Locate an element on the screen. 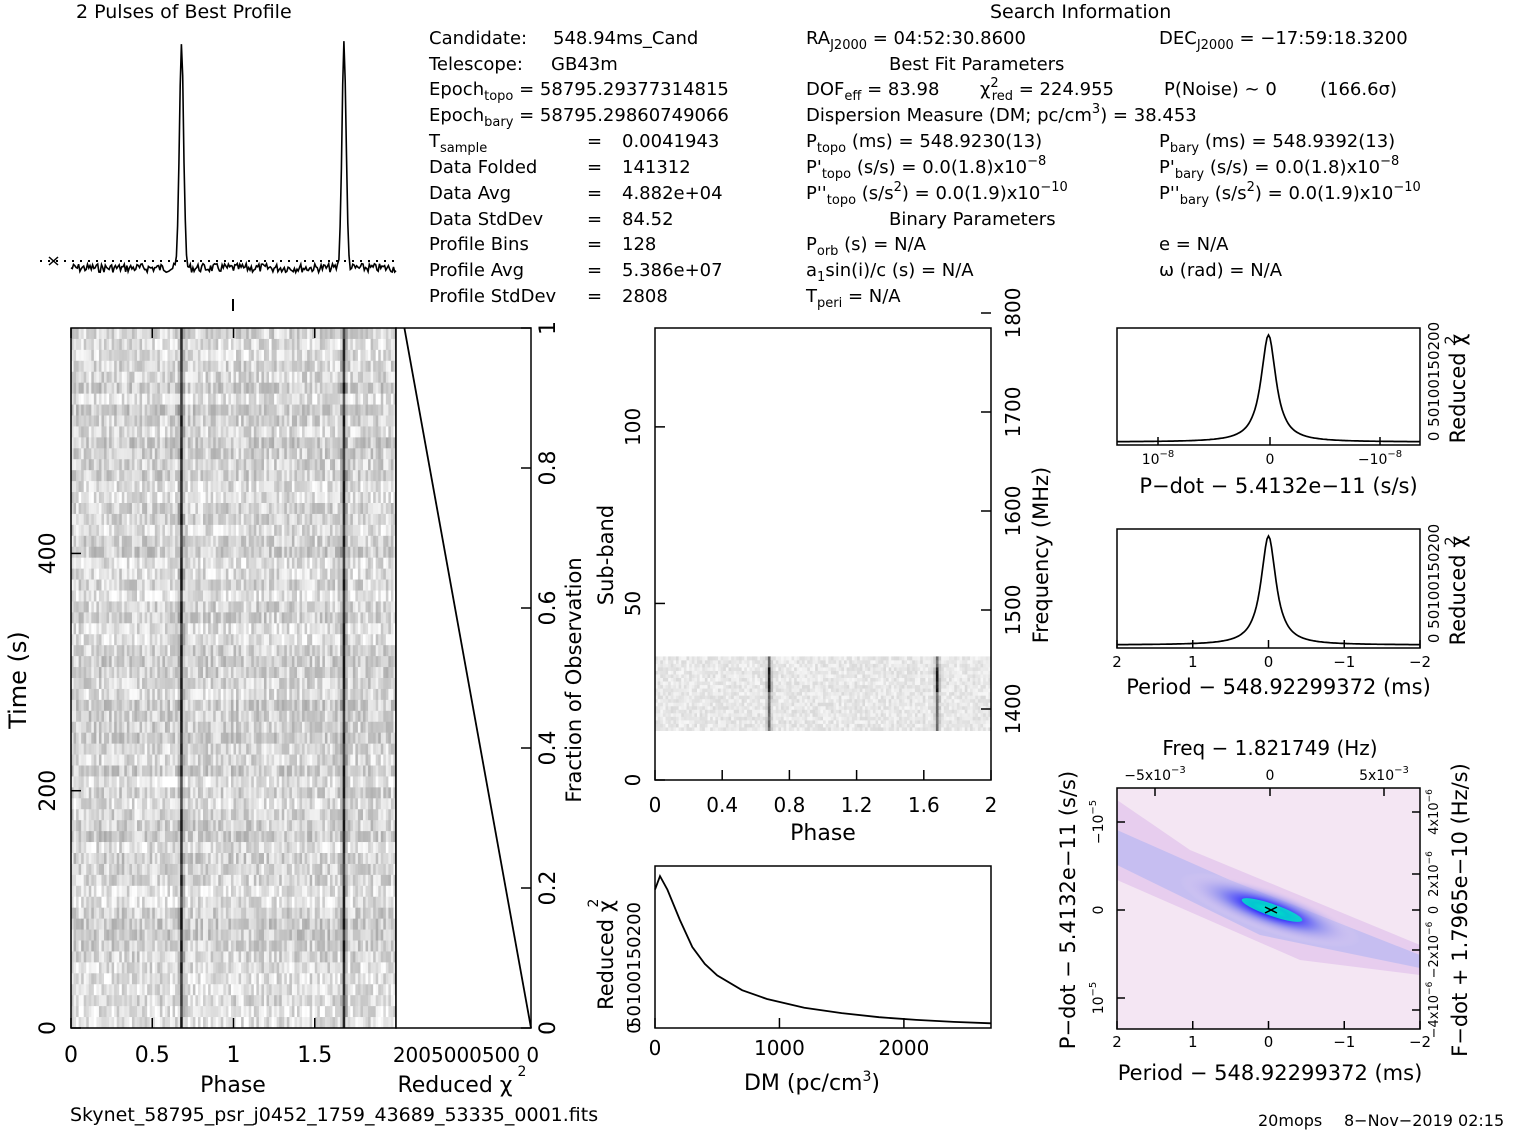  profile-line is located at coordinates (233, 158).